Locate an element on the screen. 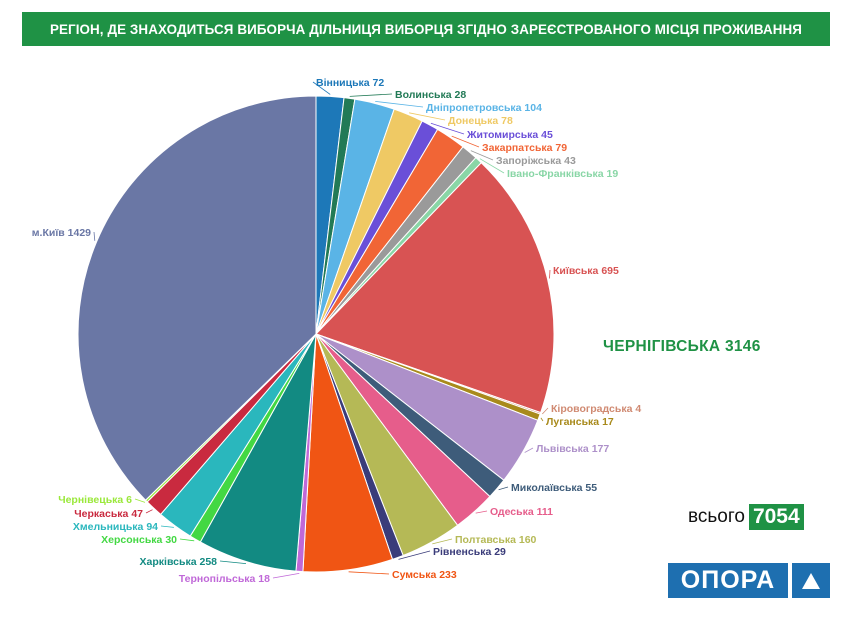  pie-slice-київська is located at coordinates (435, 288).